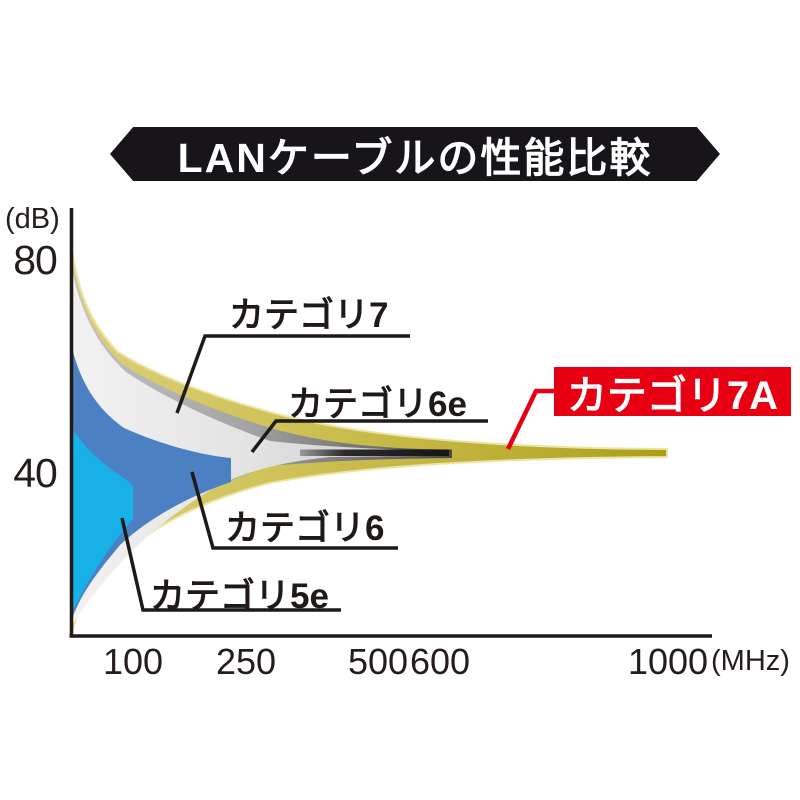 The width and height of the screenshot is (800, 800). I want to click on label-cat6e: カテゴリ6e, so click(377, 404).